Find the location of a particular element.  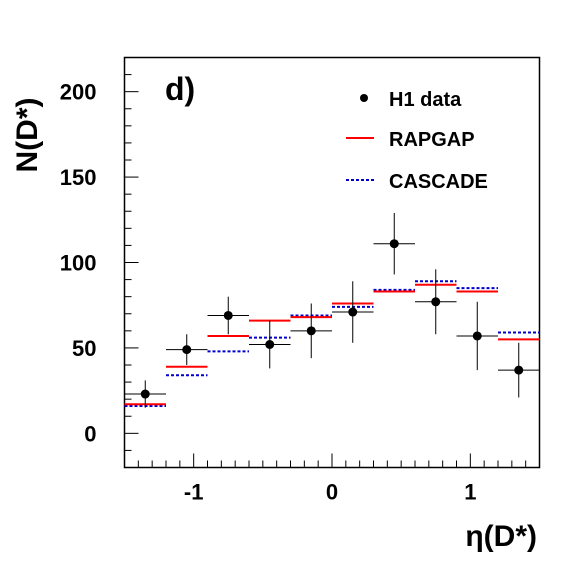

y-tick-label: 200 is located at coordinates (78, 92).